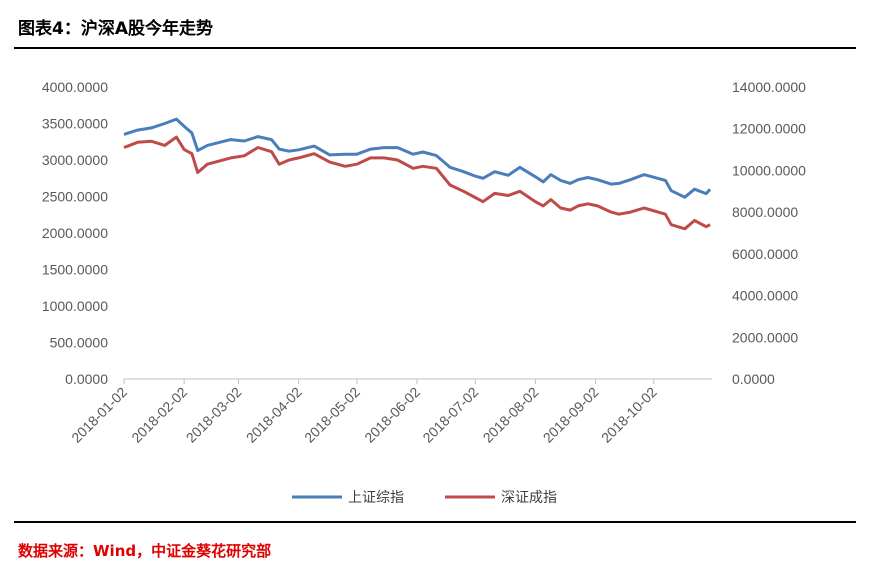 The width and height of the screenshot is (870, 576). Describe the element at coordinates (571, 415) in the screenshot. I see `x-tick-label: 2018-09-02` at that location.